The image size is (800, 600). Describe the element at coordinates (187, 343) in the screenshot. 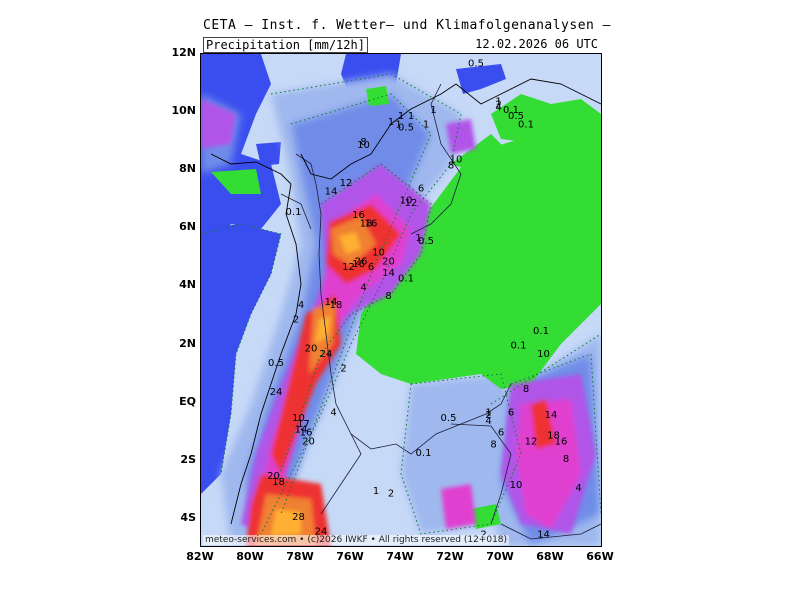

I see `latitude-tick-label: 2N` at that location.